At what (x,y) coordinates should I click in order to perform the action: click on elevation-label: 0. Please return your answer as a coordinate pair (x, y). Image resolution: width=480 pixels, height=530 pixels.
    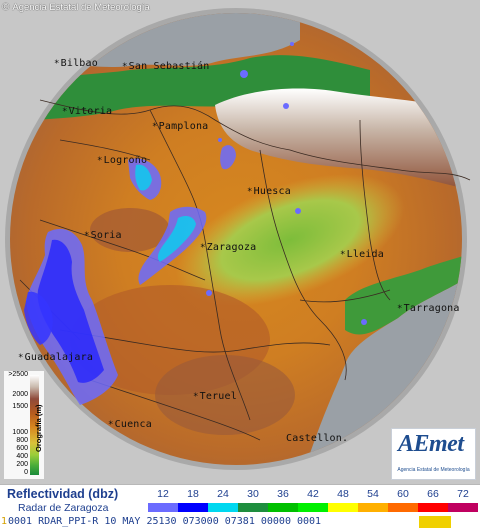
    Looking at the image, I should click on (26, 472).